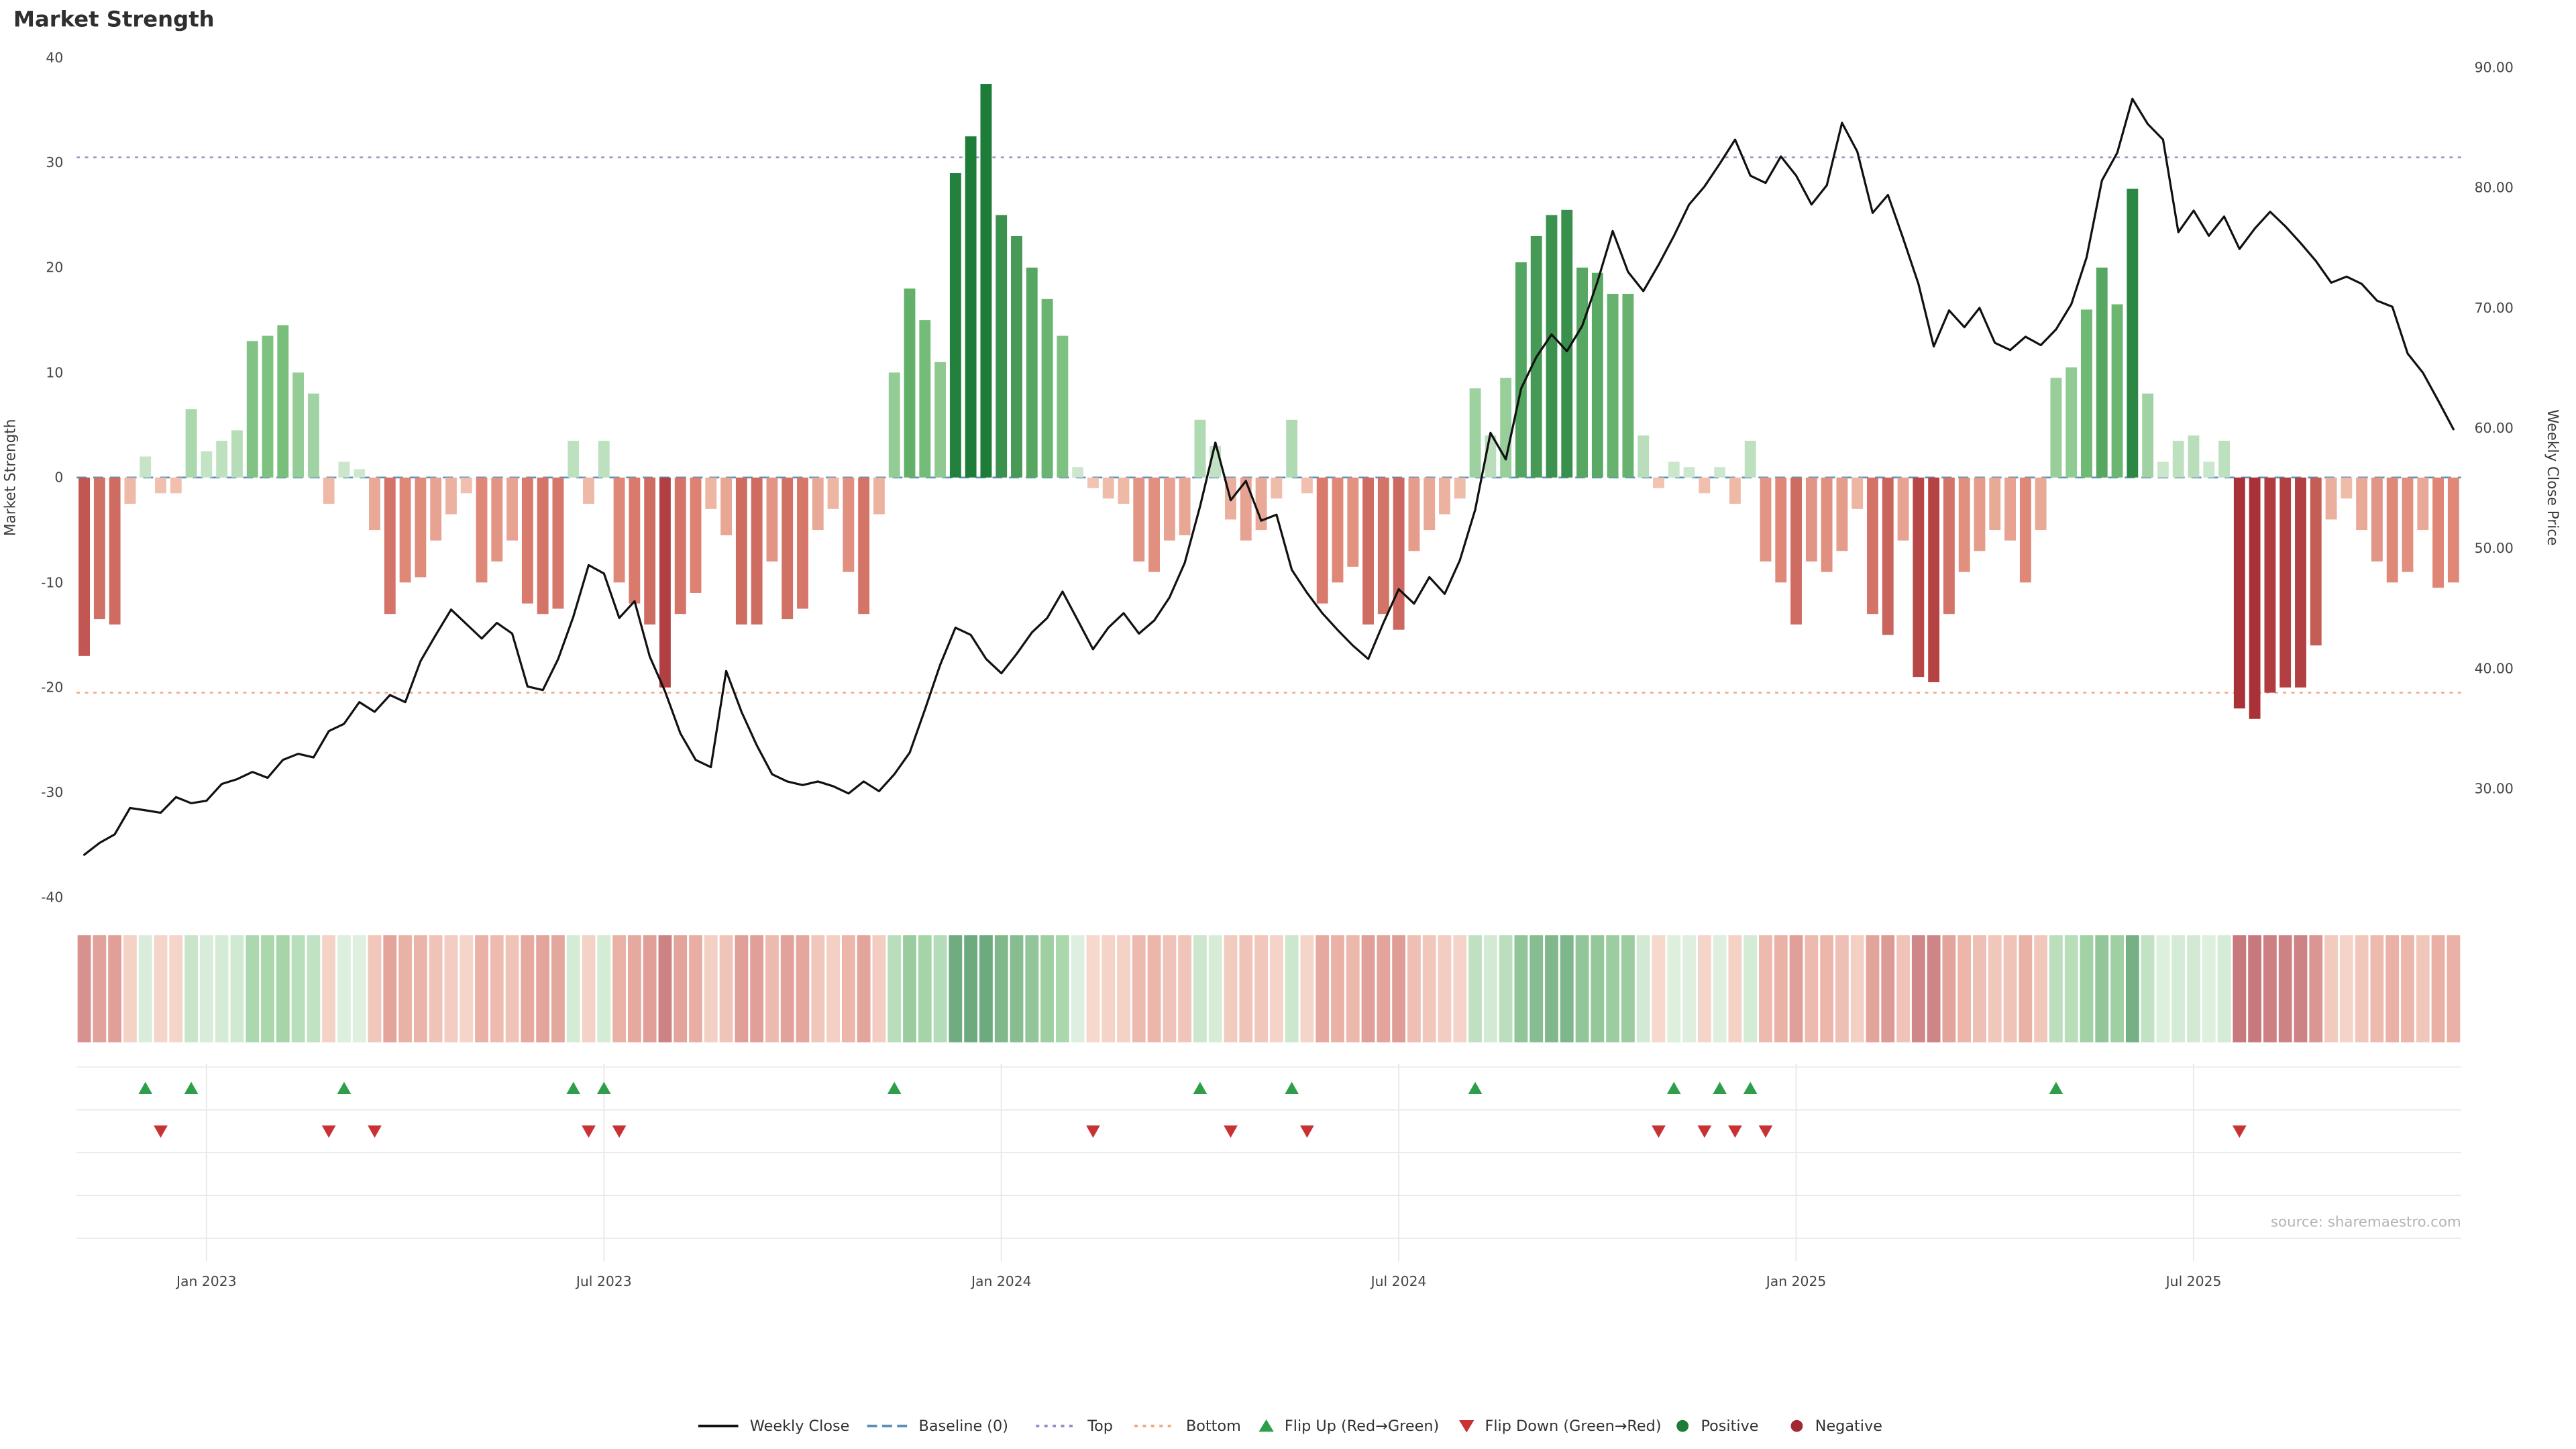 The height and width of the screenshot is (1449, 2576). Describe the element at coordinates (54, 268) in the screenshot. I see `left-axis-tick: 20` at that location.